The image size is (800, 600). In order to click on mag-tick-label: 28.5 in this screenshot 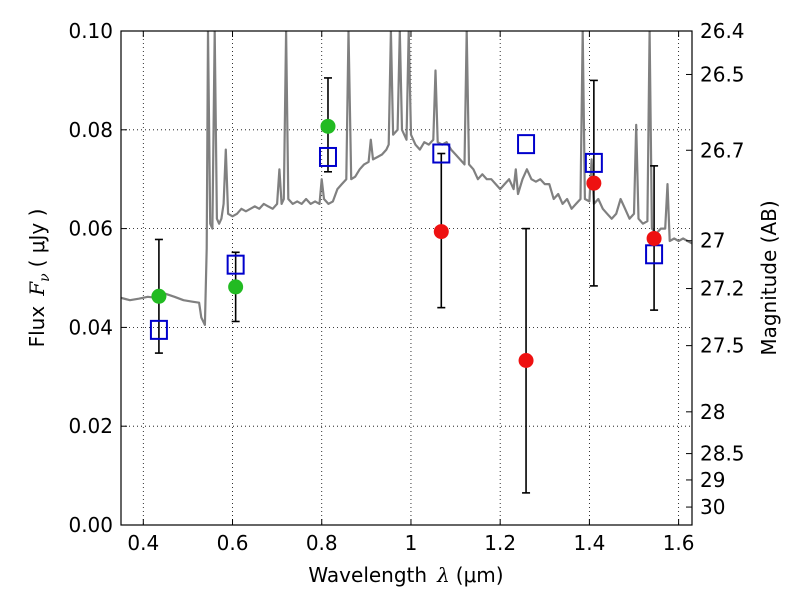, I will do `click(722, 454)`.